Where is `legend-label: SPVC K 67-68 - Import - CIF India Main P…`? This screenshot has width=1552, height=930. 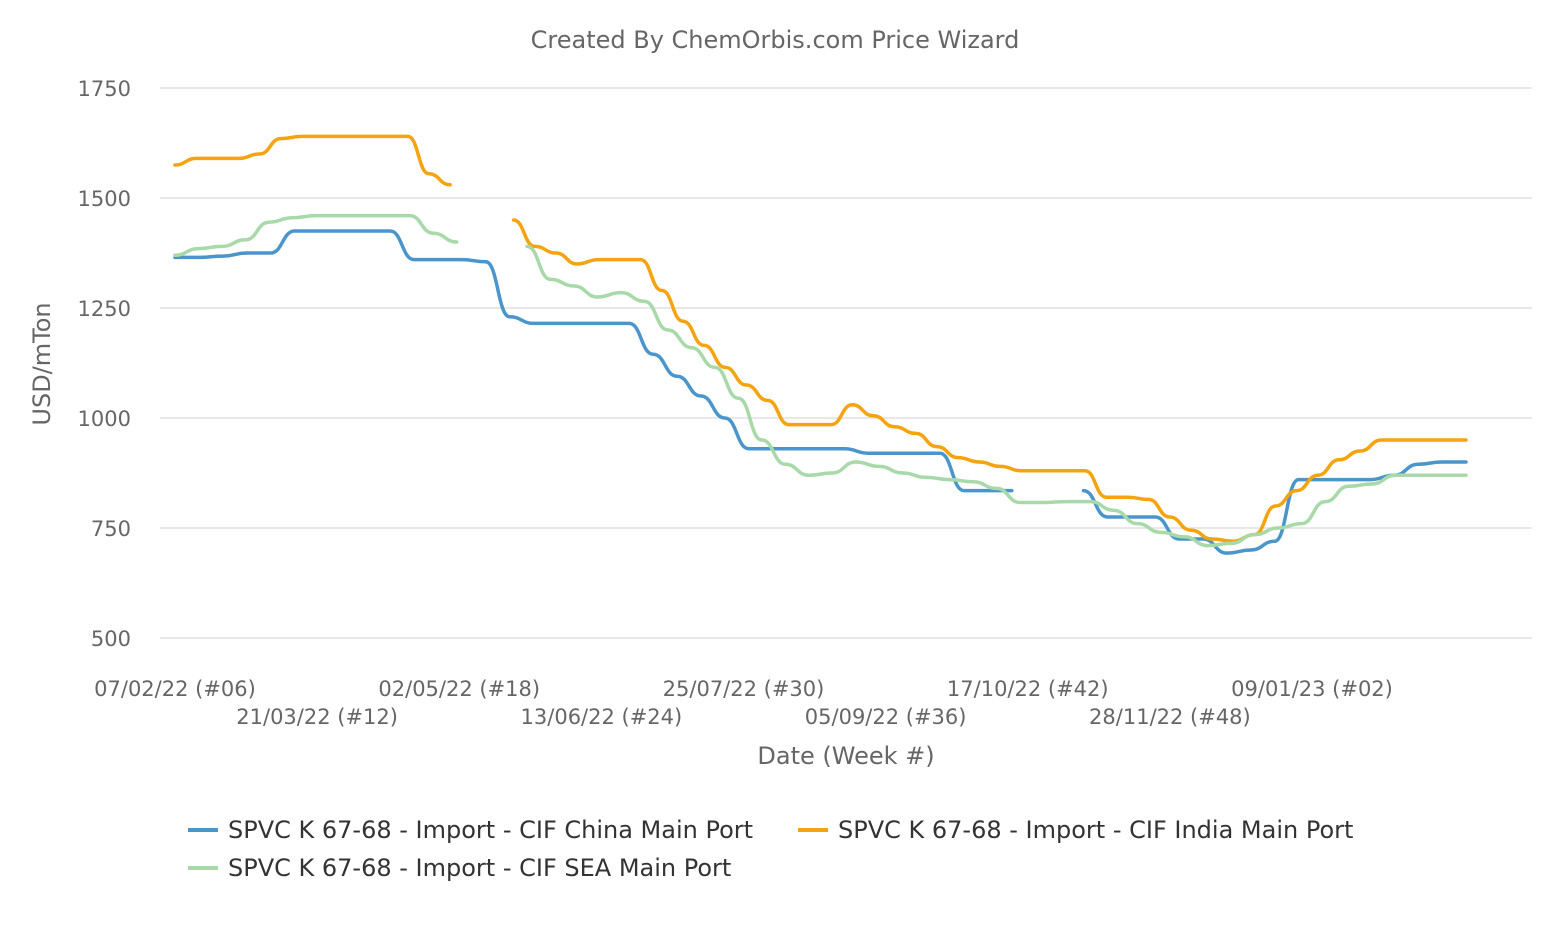
legend-label: SPVC K 67-68 - Import - CIF India Main P… is located at coordinates (1095, 830).